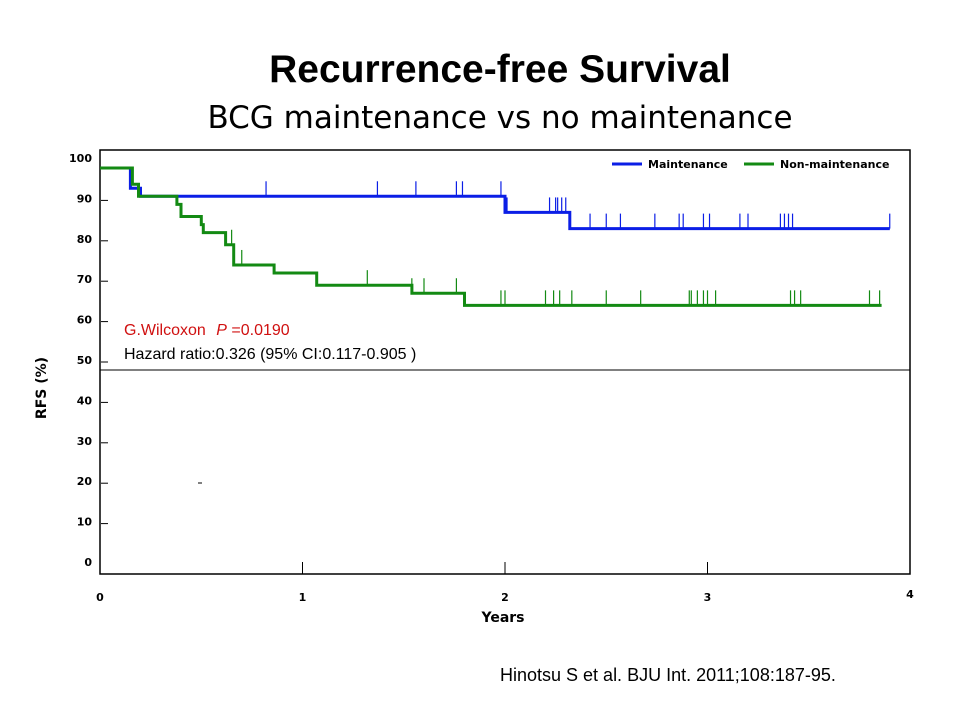 The height and width of the screenshot is (720, 960). What do you see at coordinates (221, 330) in the screenshot?
I see `p-label: P` at bounding box center [221, 330].